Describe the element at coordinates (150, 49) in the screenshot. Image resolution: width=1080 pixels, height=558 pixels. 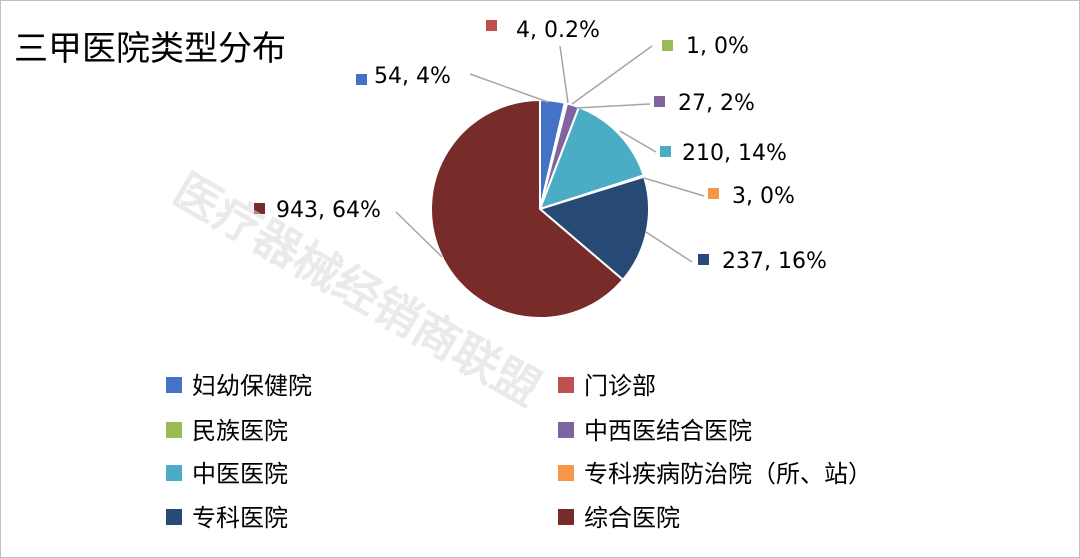
I see `chart-title: 三甲医院类型分布` at that location.